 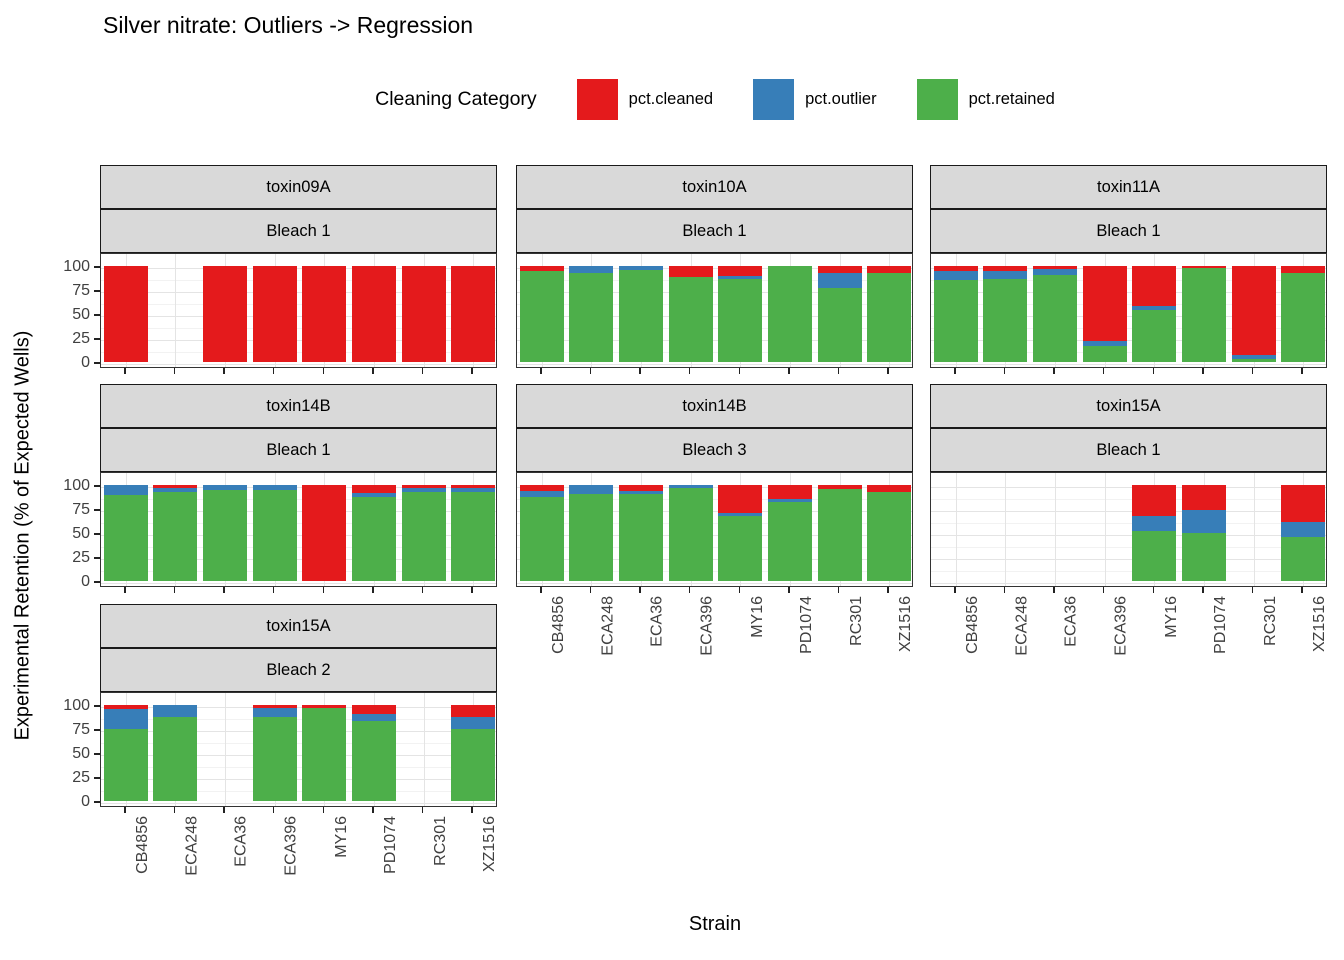 I want to click on legend-swatch-pct.retained, so click(x=937, y=99).